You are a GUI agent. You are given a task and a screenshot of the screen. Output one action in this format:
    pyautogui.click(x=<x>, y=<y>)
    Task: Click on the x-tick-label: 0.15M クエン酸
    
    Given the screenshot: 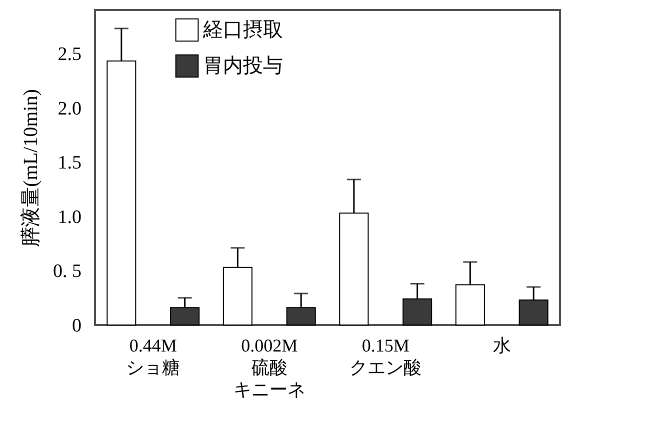 What is the action you would take?
    pyautogui.click(x=386, y=357)
    